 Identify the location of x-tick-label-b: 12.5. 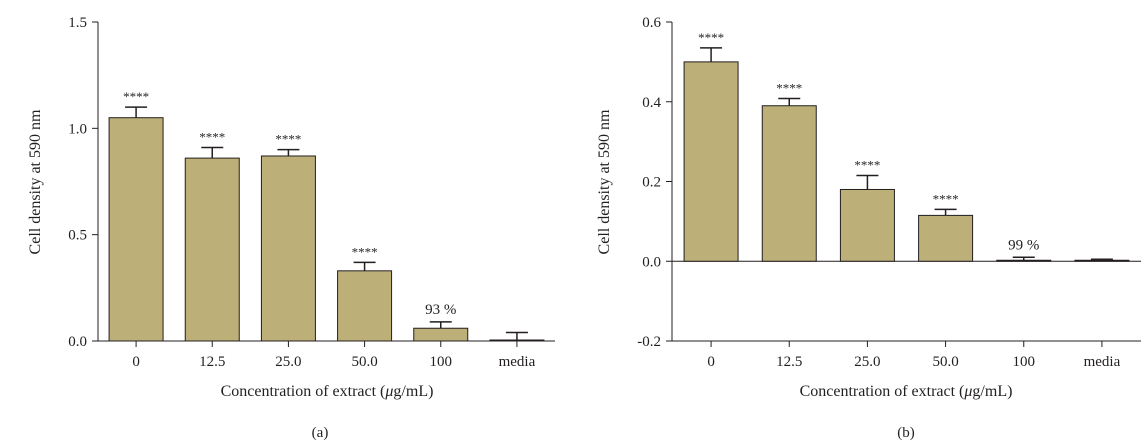
(789, 362).